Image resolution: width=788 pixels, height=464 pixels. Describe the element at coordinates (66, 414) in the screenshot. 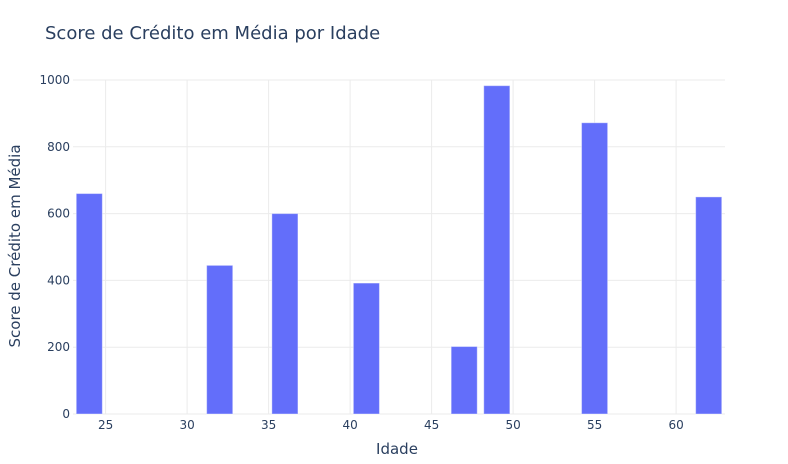

I see `y-tick-label: 0` at that location.